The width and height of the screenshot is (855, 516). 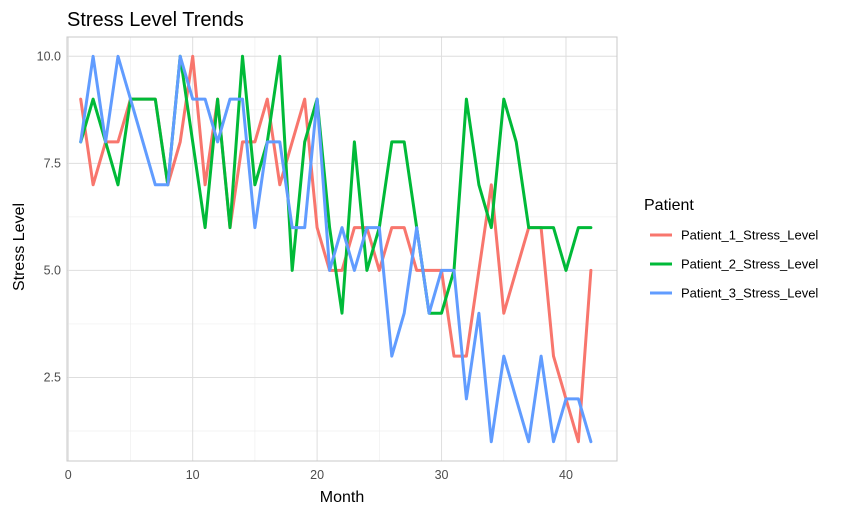 I want to click on y-tick-label: 5.0, so click(x=52, y=270).